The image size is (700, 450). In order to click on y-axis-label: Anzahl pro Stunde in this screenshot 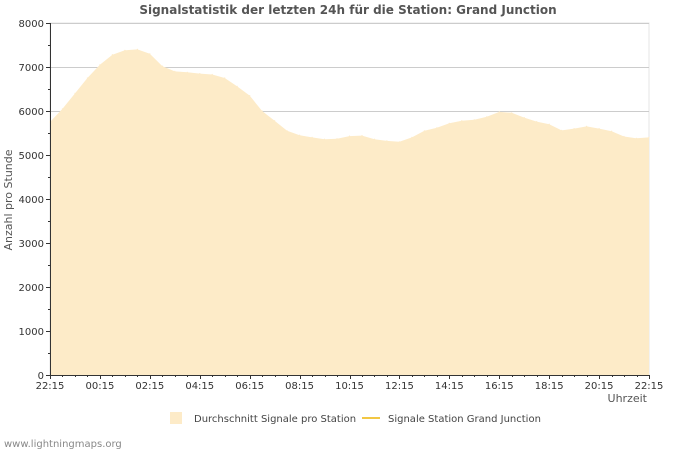, I will do `click(8, 199)`.